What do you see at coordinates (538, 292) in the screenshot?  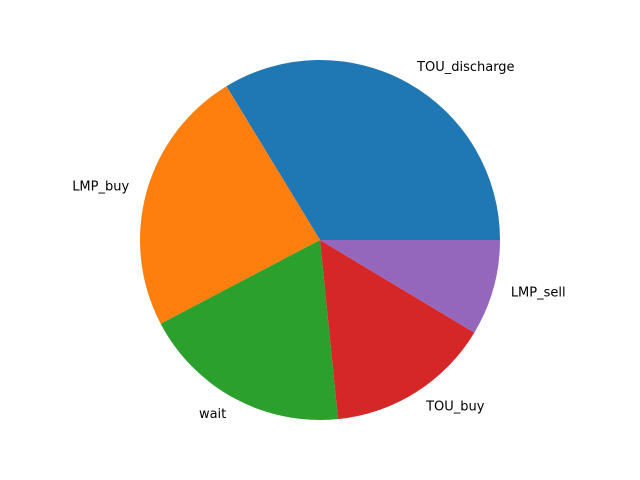 I see `pie-label-lmp-sell: LMP_sell` at bounding box center [538, 292].